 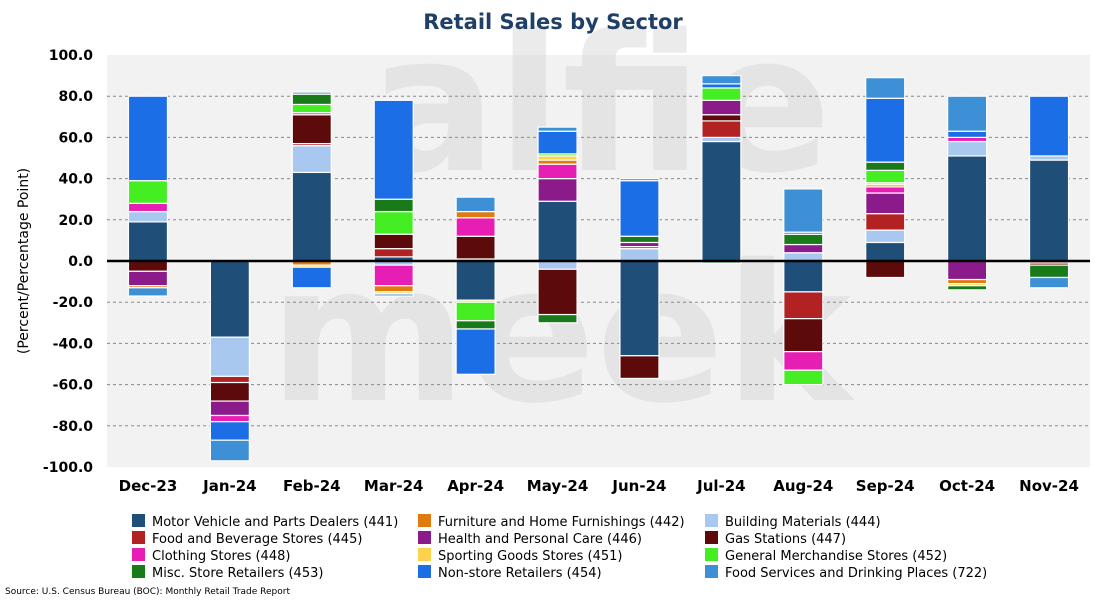 What do you see at coordinates (75, 97) in the screenshot?
I see `y-tick-label: 80.0` at bounding box center [75, 97].